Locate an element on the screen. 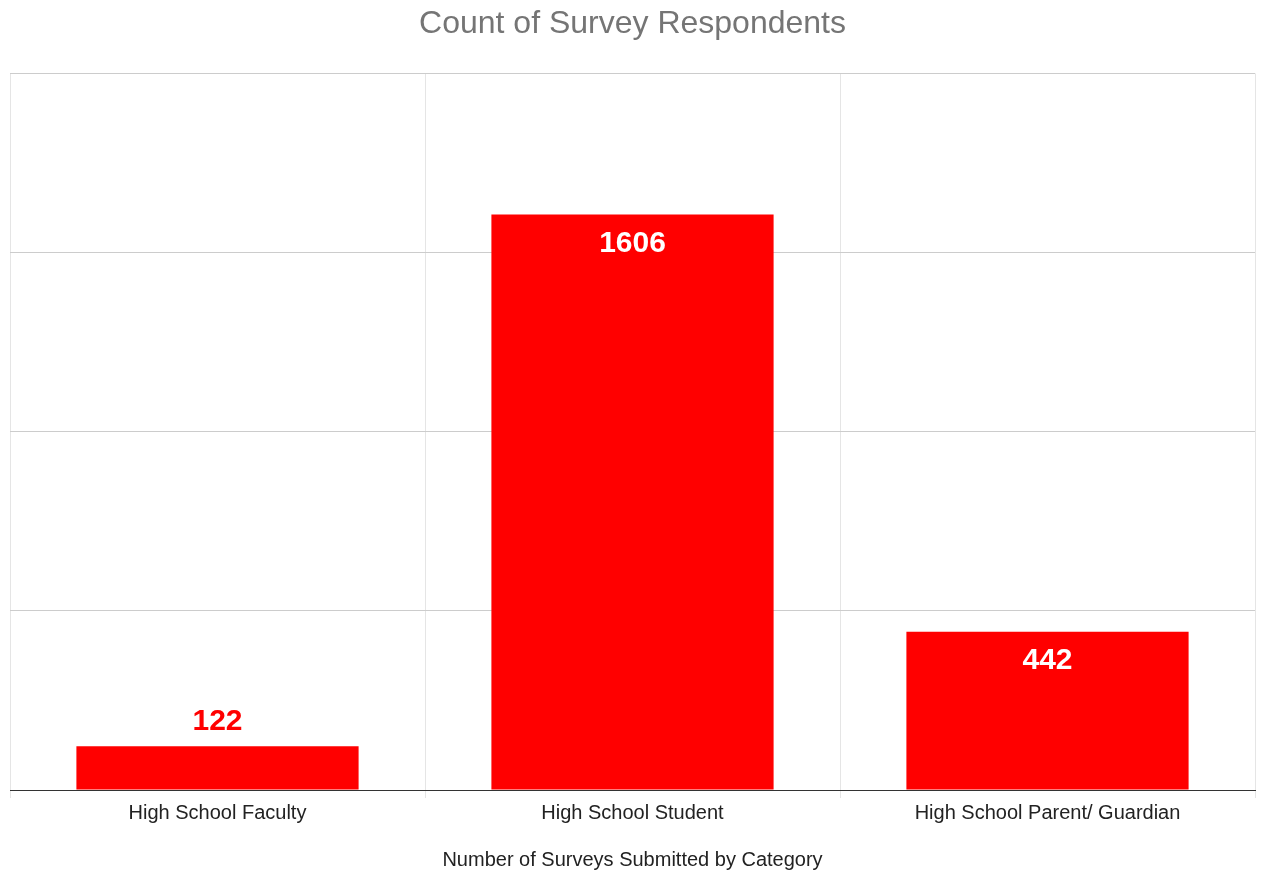  data-label: 122 is located at coordinates (217, 719).